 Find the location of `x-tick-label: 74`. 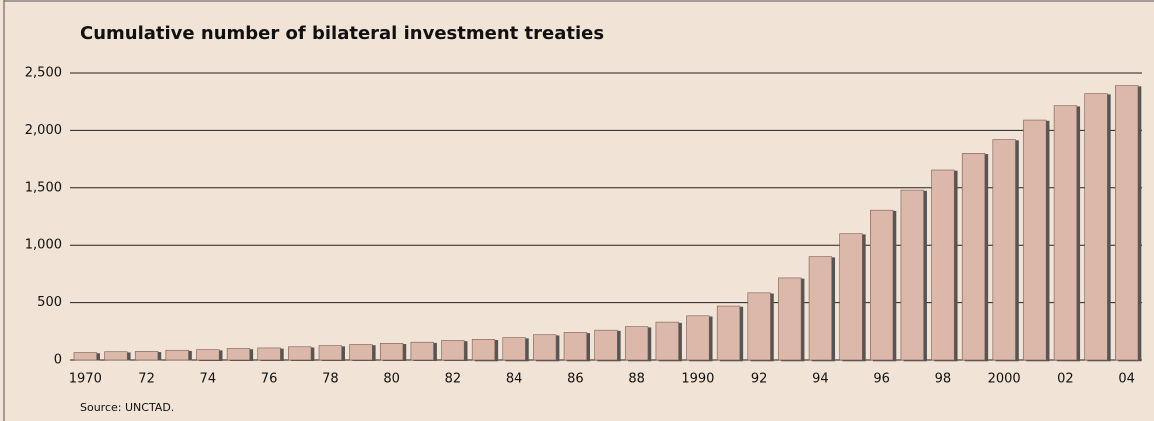

x-tick-label: 74 is located at coordinates (208, 379).